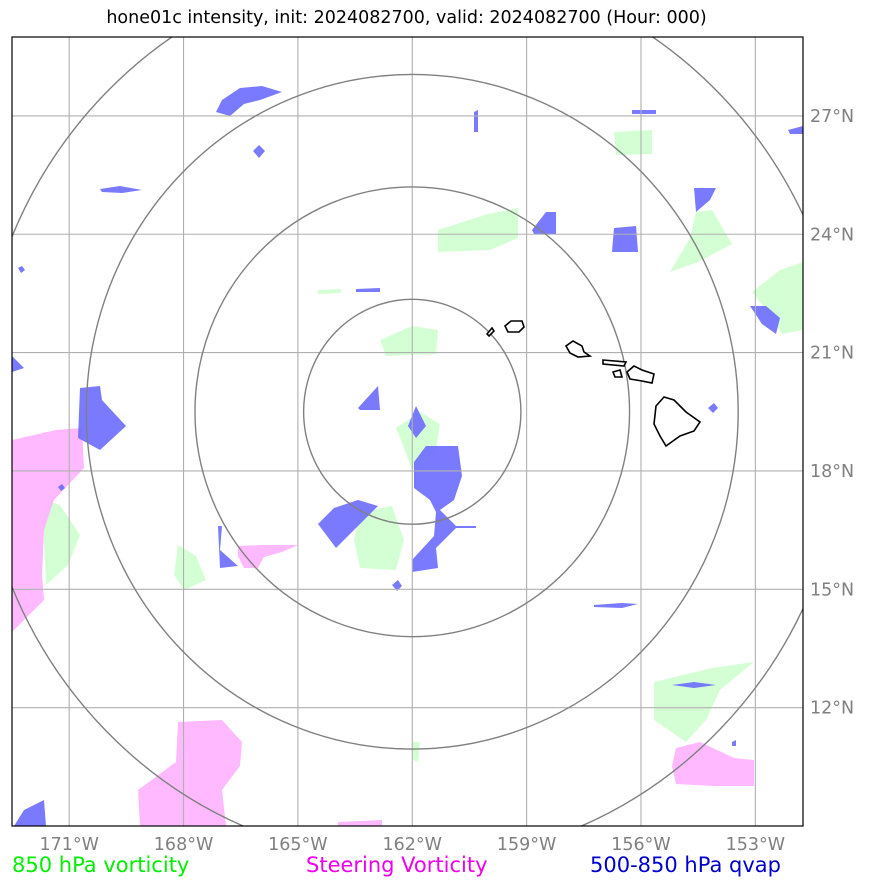 This screenshot has width=873, height=891. Describe the element at coordinates (593, 384) in the screenshot. I see `coastlines` at that location.